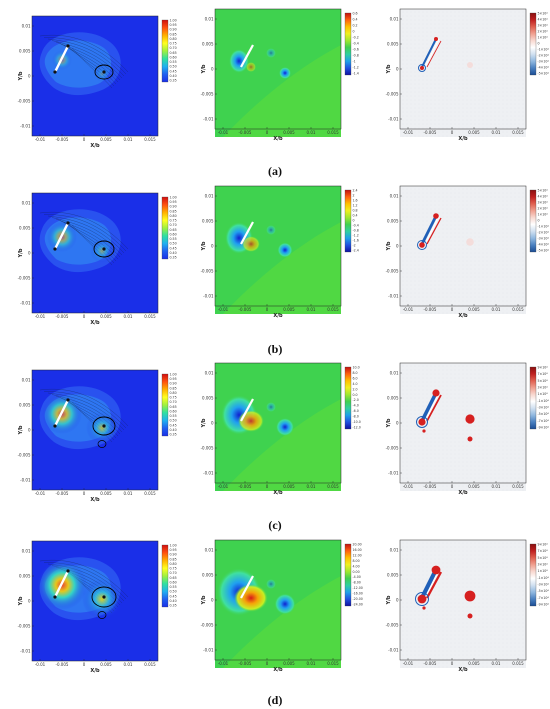 The image size is (550, 709). I want to click on colorbar-label: 1×10⁴, so click(543, 571).